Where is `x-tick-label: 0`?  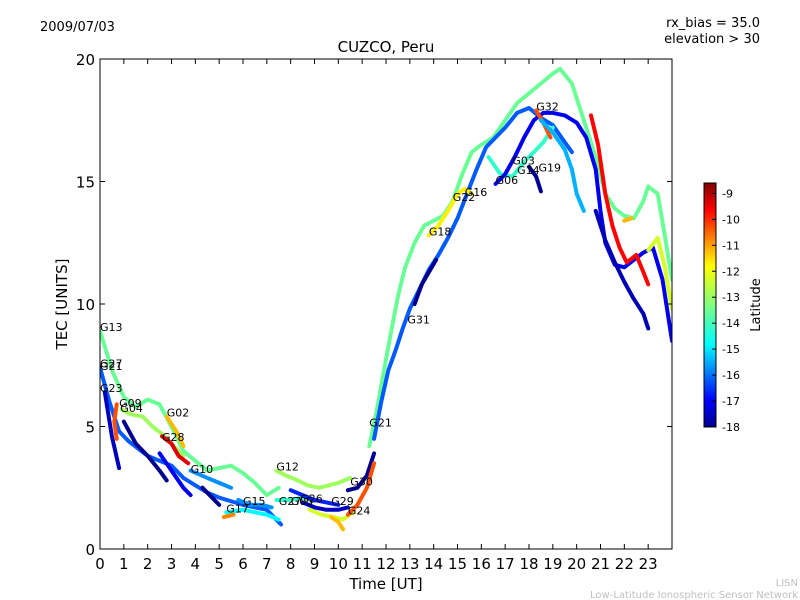 x-tick-label: 0 is located at coordinates (100, 564).